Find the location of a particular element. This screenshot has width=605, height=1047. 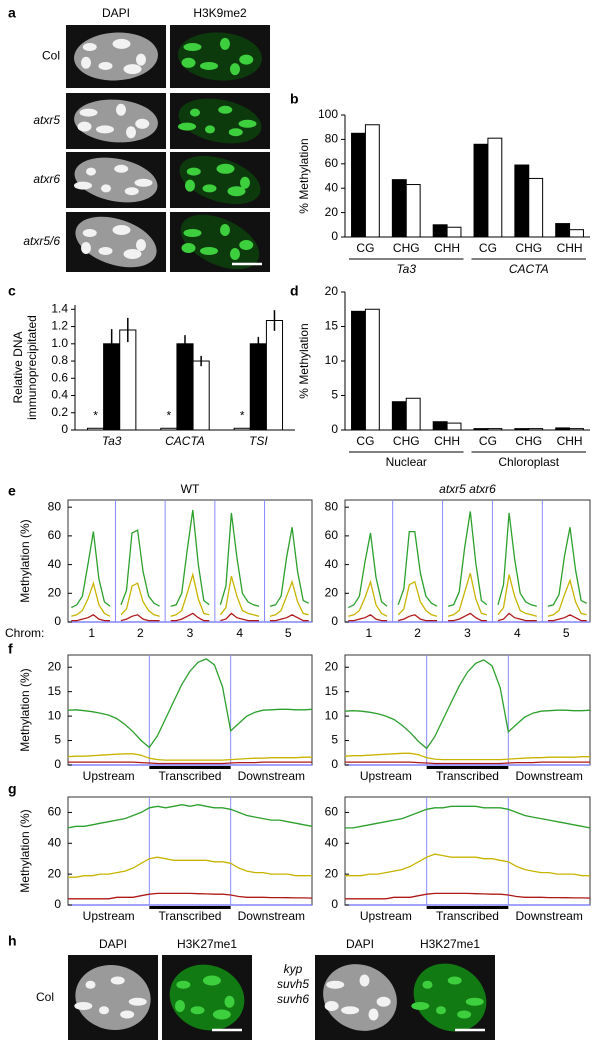

y-tick-label: 5 is located at coordinates (334, 395).